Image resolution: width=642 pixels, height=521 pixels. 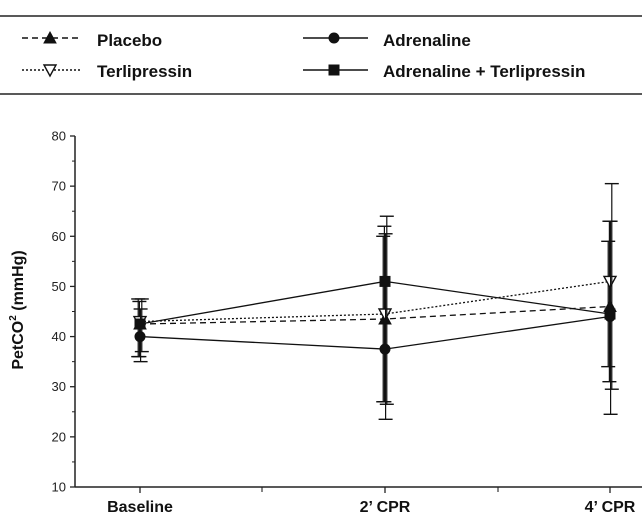 What do you see at coordinates (59, 336) in the screenshot?
I see `y-tick-label: 40` at bounding box center [59, 336].